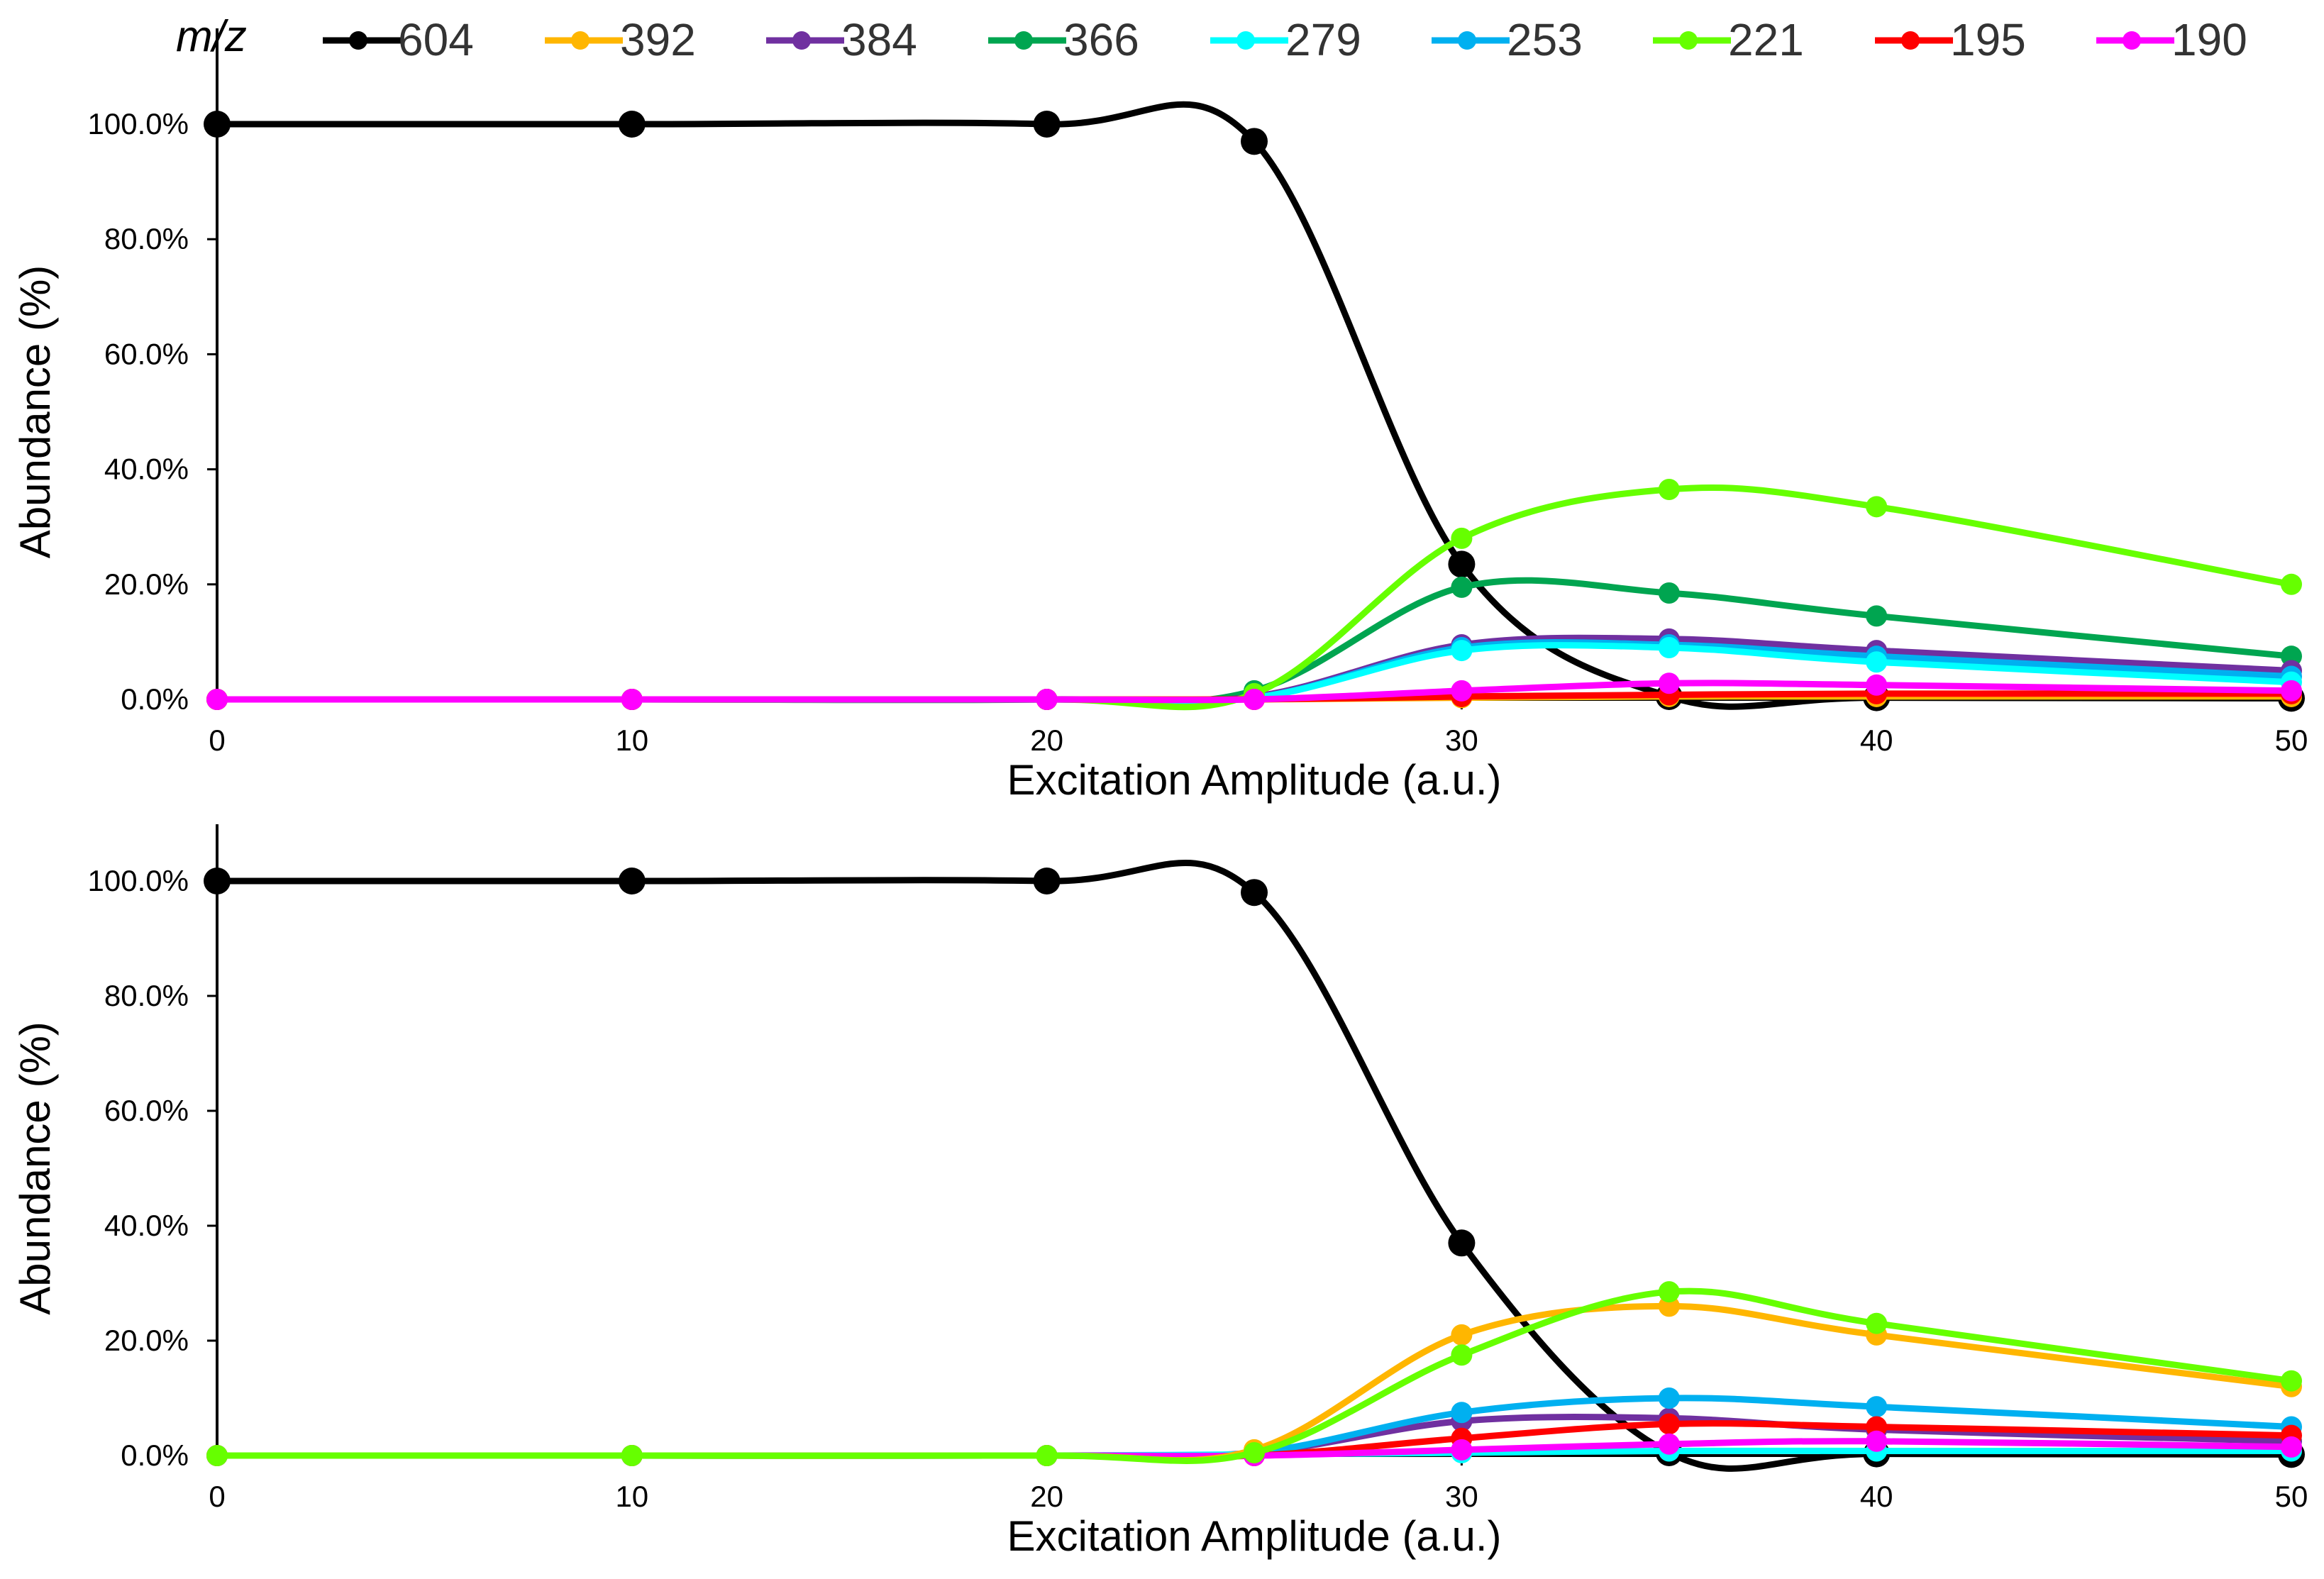 This screenshot has width=2324, height=1579. Describe the element at coordinates (658, 39) in the screenshot. I see `legend-label: 392` at that location.